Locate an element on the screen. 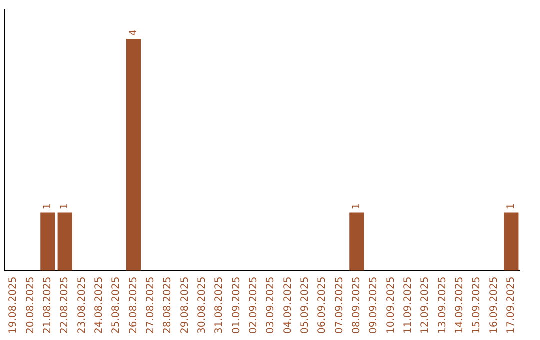 The height and width of the screenshot is (340, 540). x-tick-label: 10.09.2025 is located at coordinates (391, 305).